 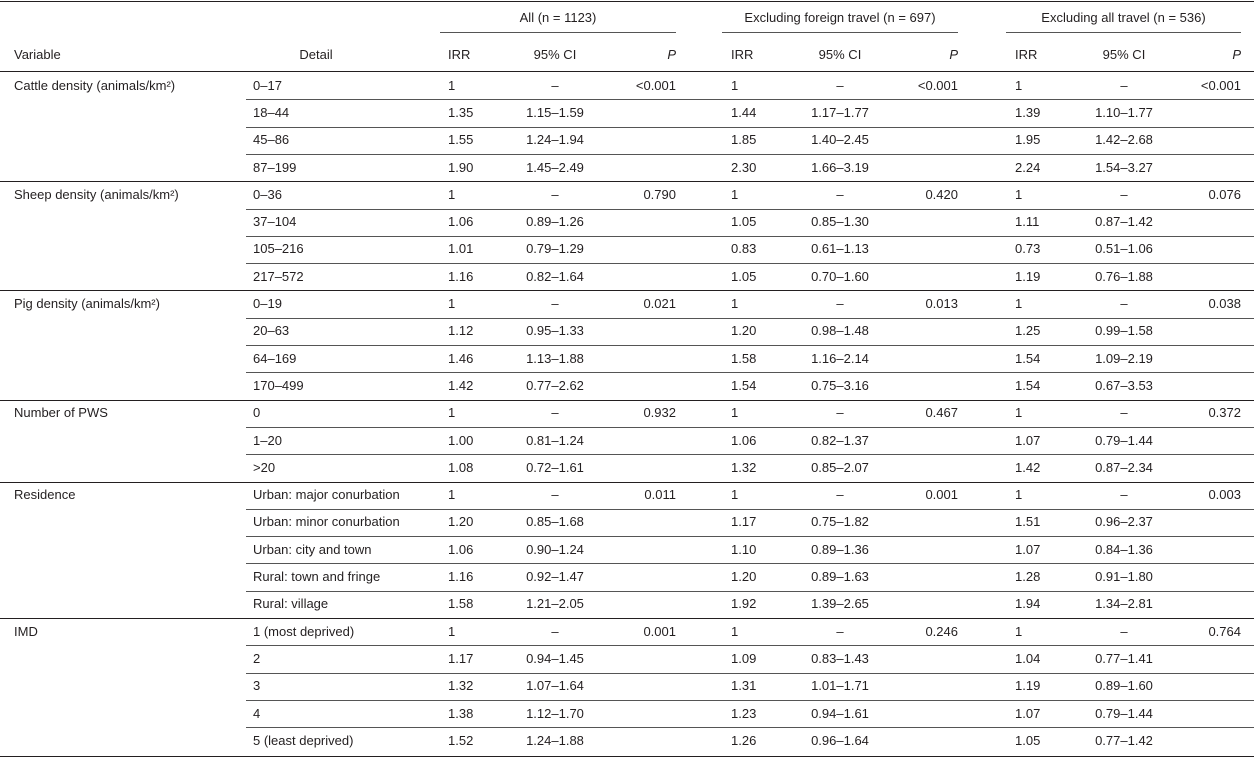 I want to click on irr: 1.39, so click(x=1028, y=112).